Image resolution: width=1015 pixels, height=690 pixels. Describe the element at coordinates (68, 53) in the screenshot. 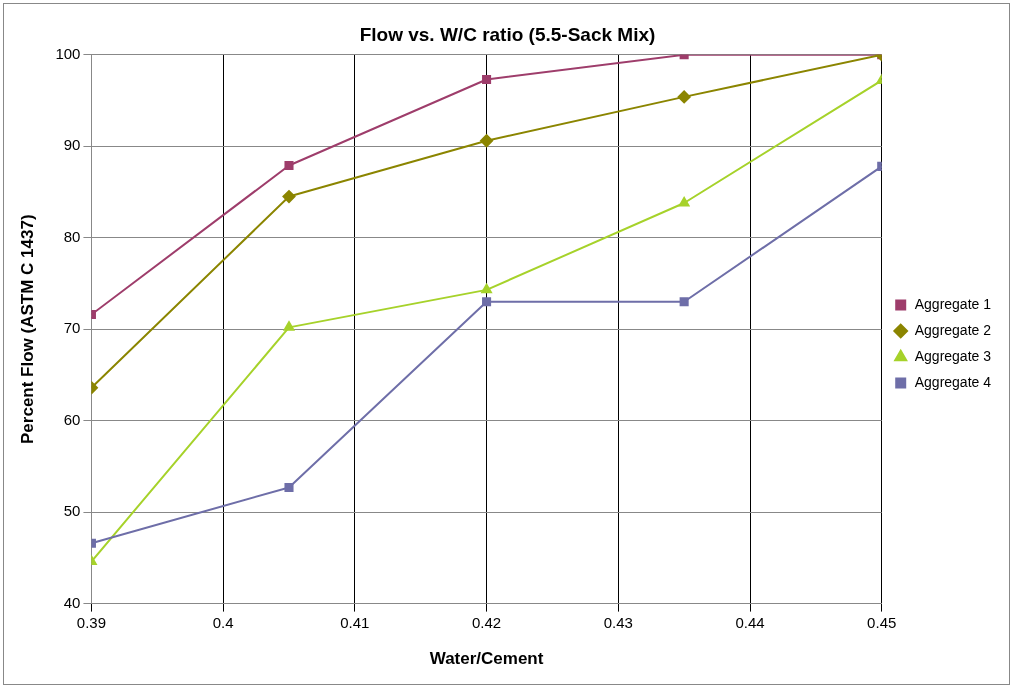

I see `y-tick-label: 100` at that location.